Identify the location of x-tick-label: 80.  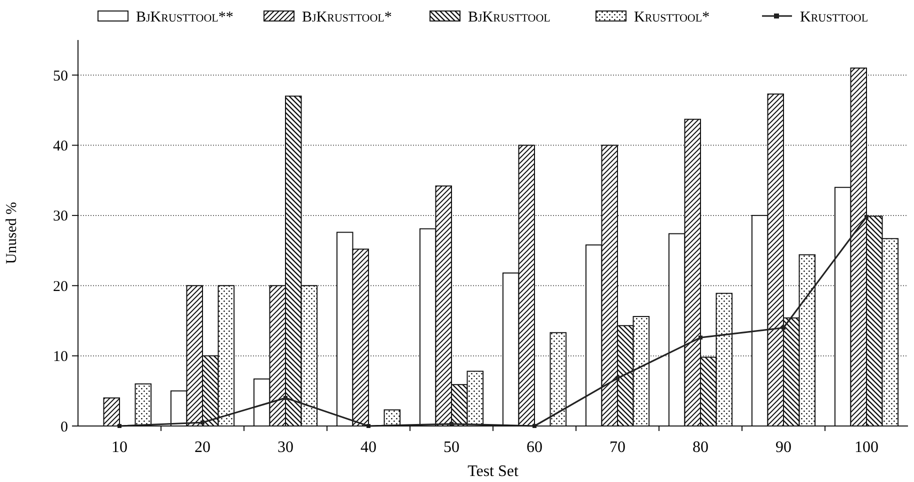
(700, 447).